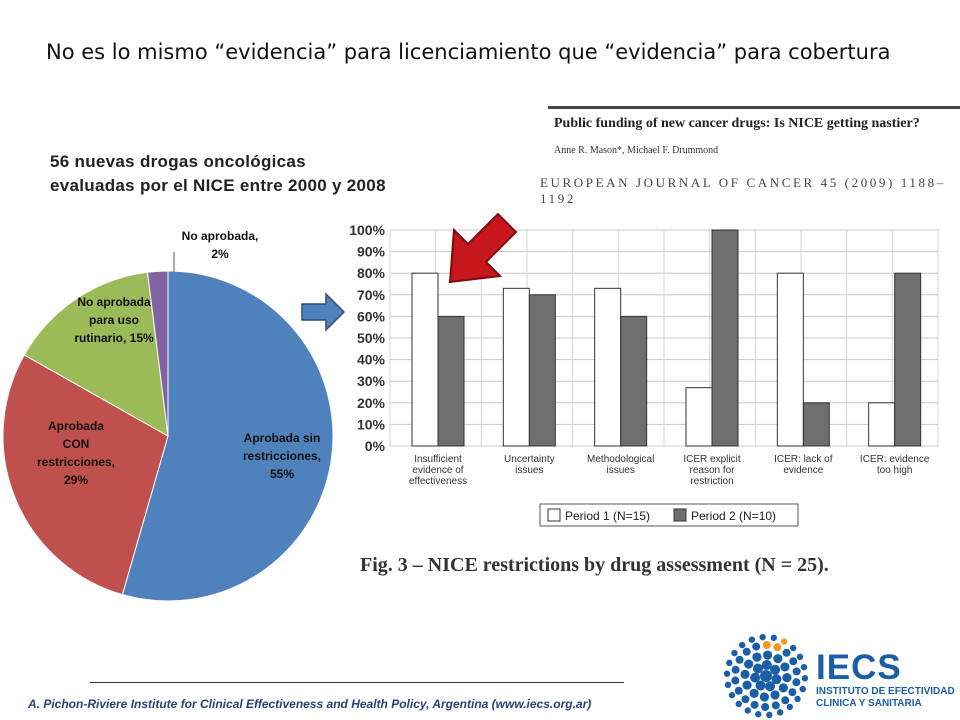  What do you see at coordinates (620, 465) in the screenshot?
I see `x-category-label: Methodological issues` at bounding box center [620, 465].